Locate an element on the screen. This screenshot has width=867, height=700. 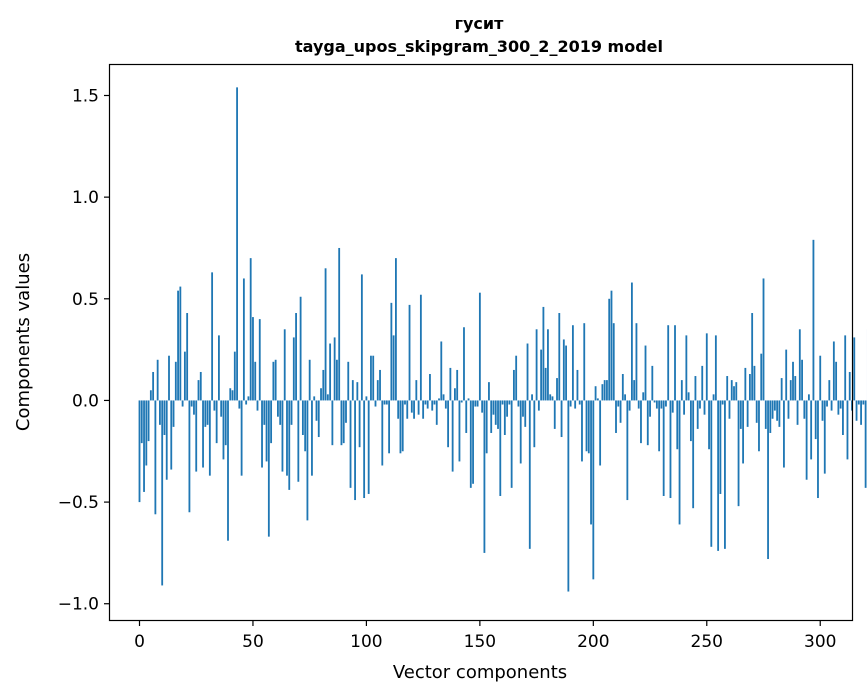
x-tick-label: 0 is located at coordinates (139, 642).